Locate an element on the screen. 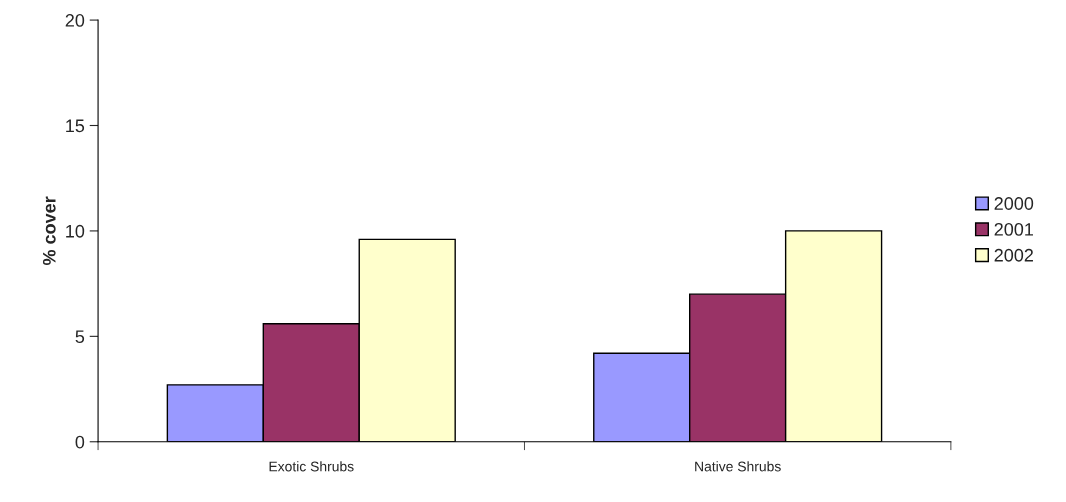 This screenshot has height=502, width=1066. legend-label: 2002 is located at coordinates (1013, 255).